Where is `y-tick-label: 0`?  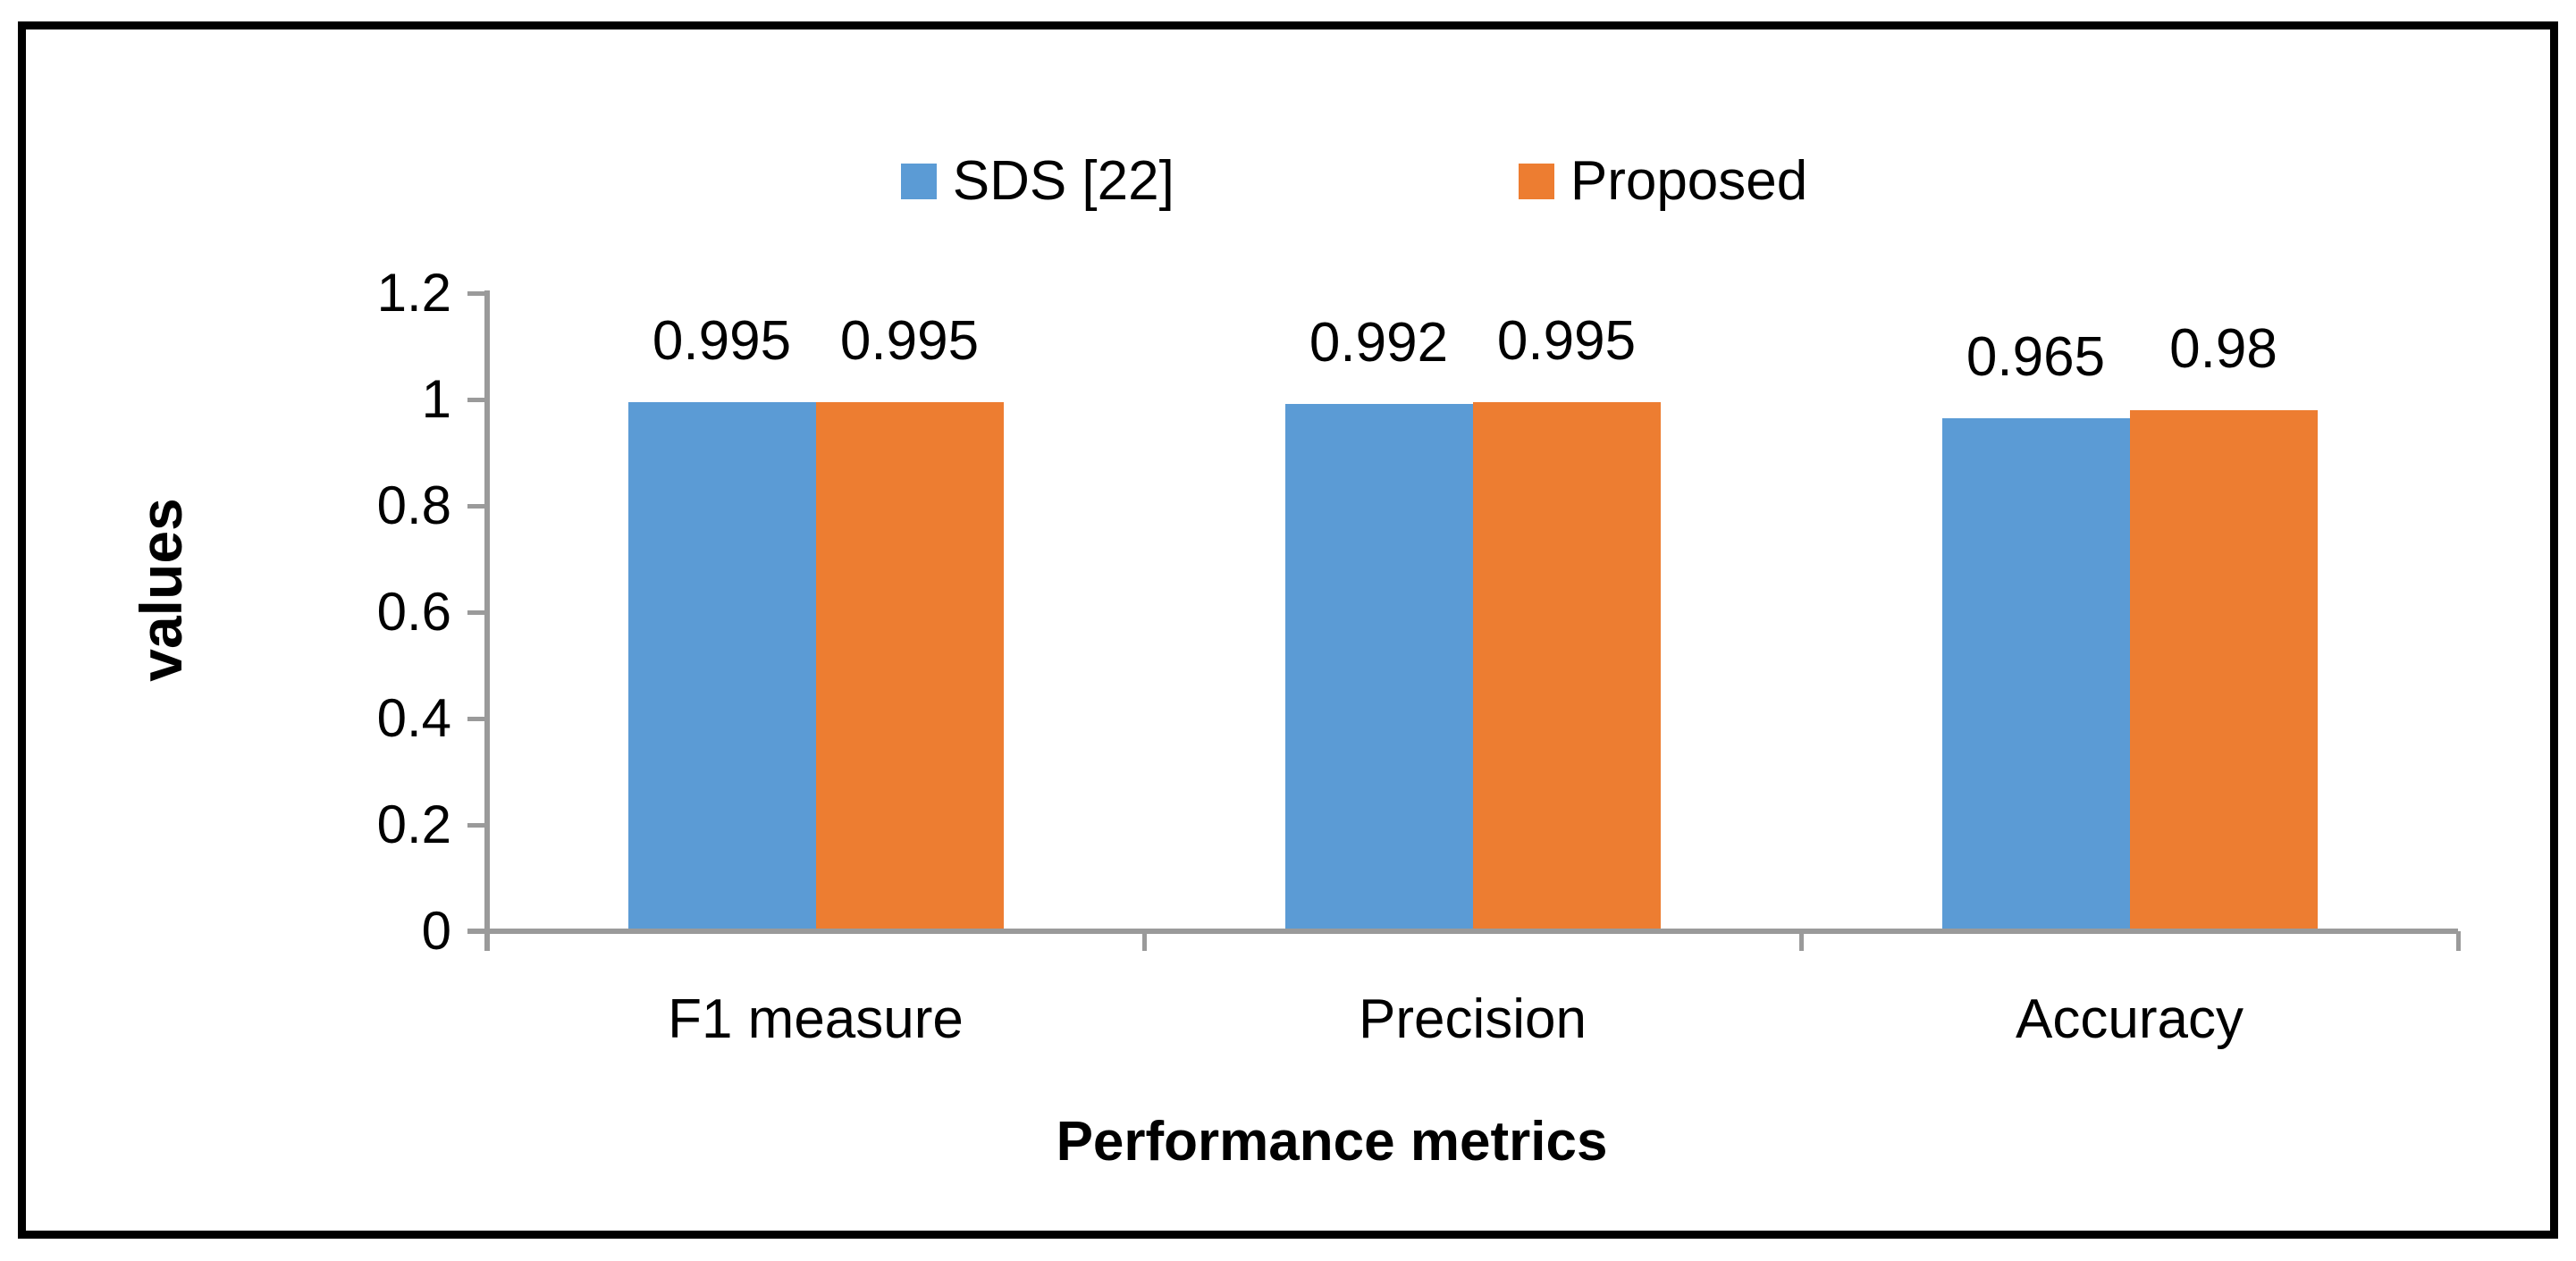
y-tick-label: 0 is located at coordinates (436, 931).